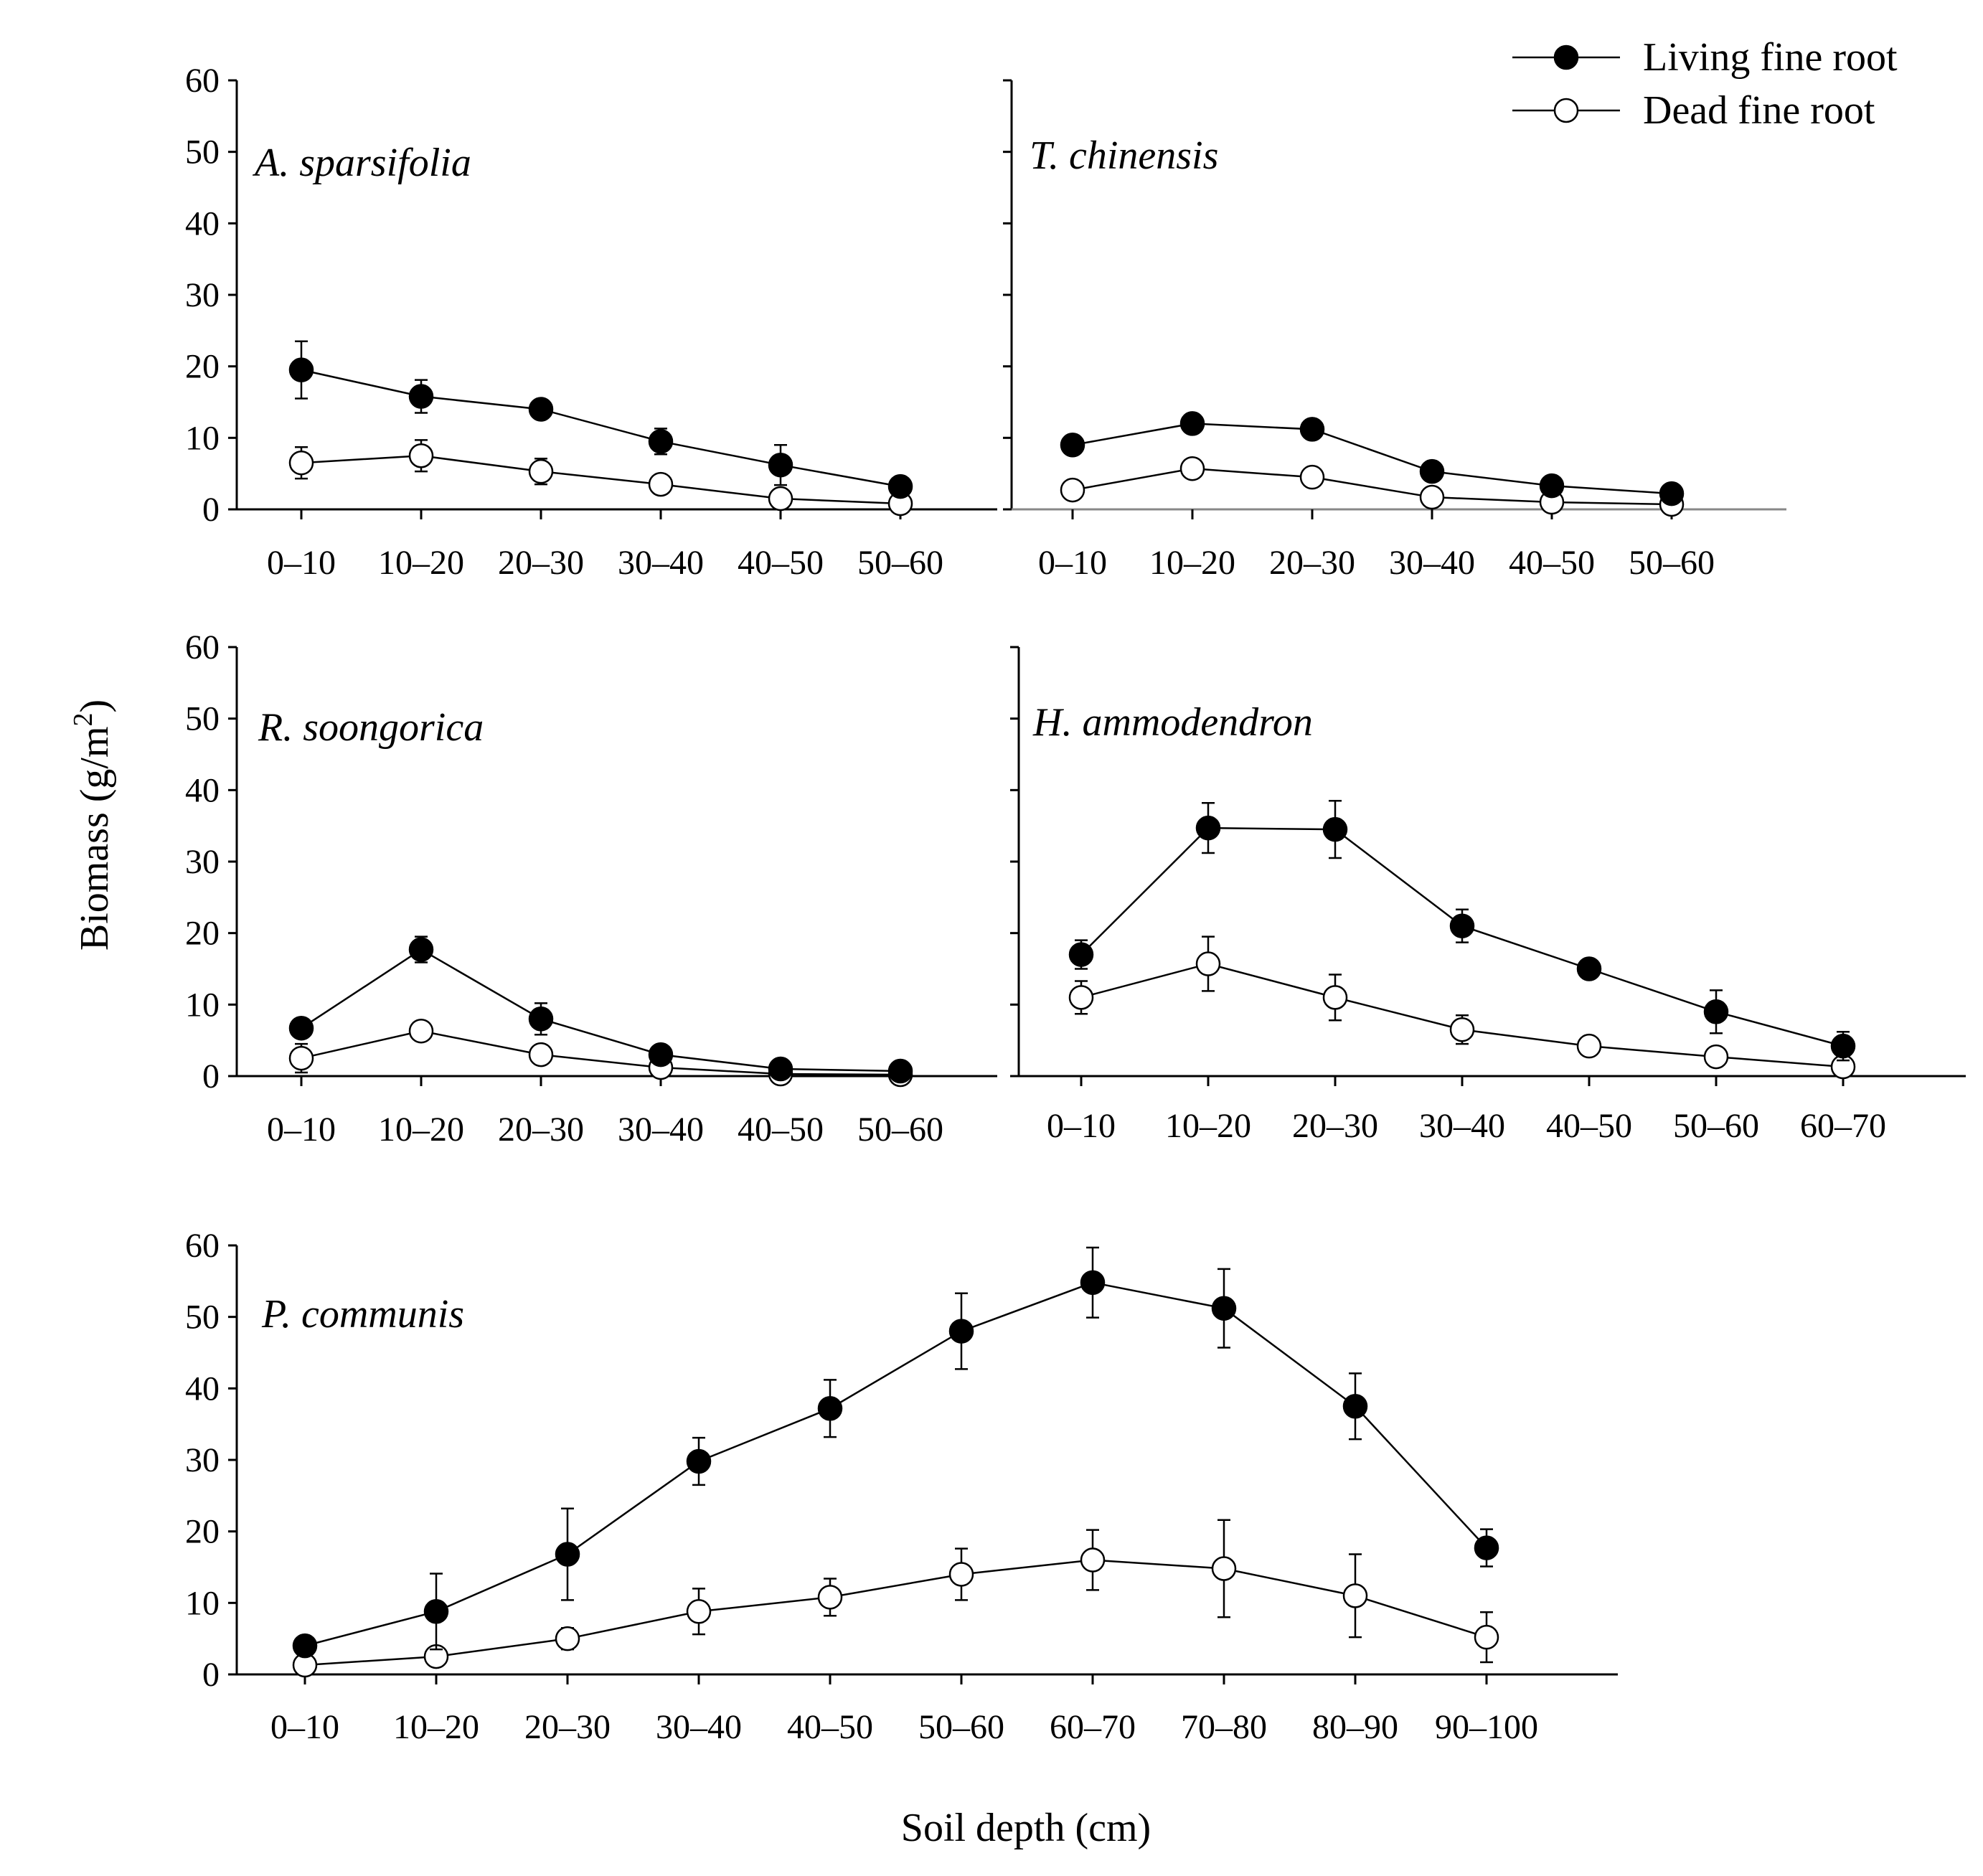 This screenshot has width=1983, height=1876. Describe the element at coordinates (1355, 1727) in the screenshot. I see `x-tick-label: 80–90` at that location.